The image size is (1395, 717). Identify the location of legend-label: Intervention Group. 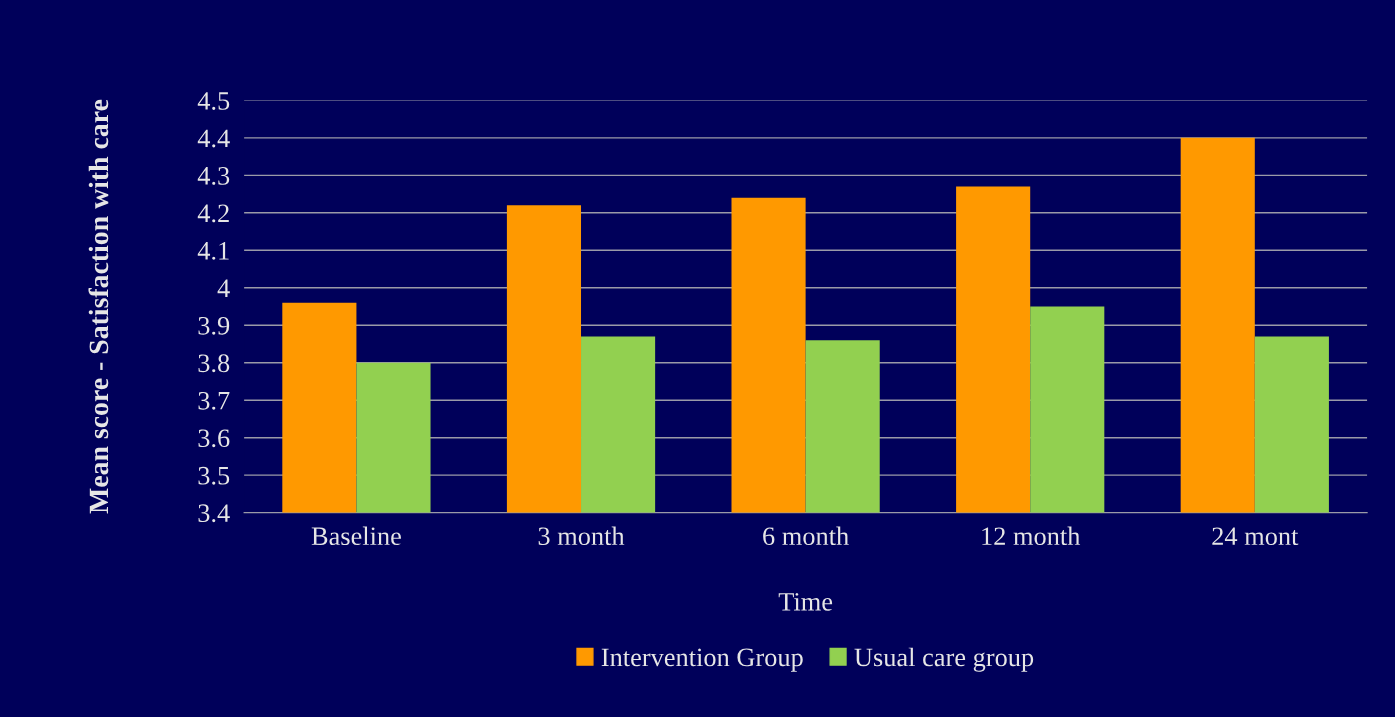
(702, 660).